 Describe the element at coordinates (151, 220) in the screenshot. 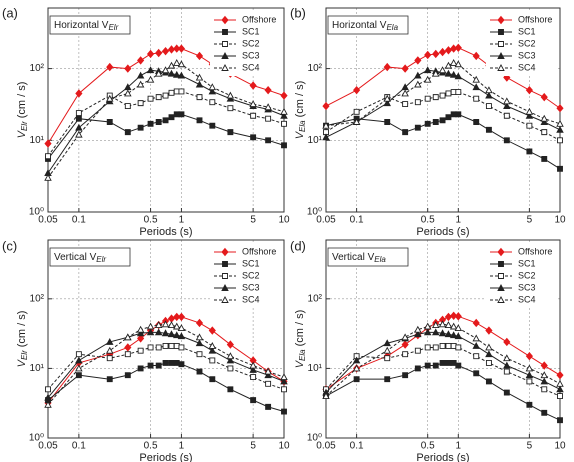

I see `x-tick-label: 0.5` at that location.